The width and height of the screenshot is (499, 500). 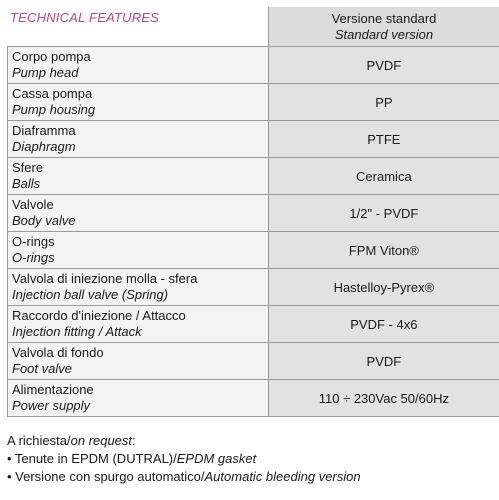 I want to click on feature-label: Alimentazione Power supply, so click(x=138, y=398).